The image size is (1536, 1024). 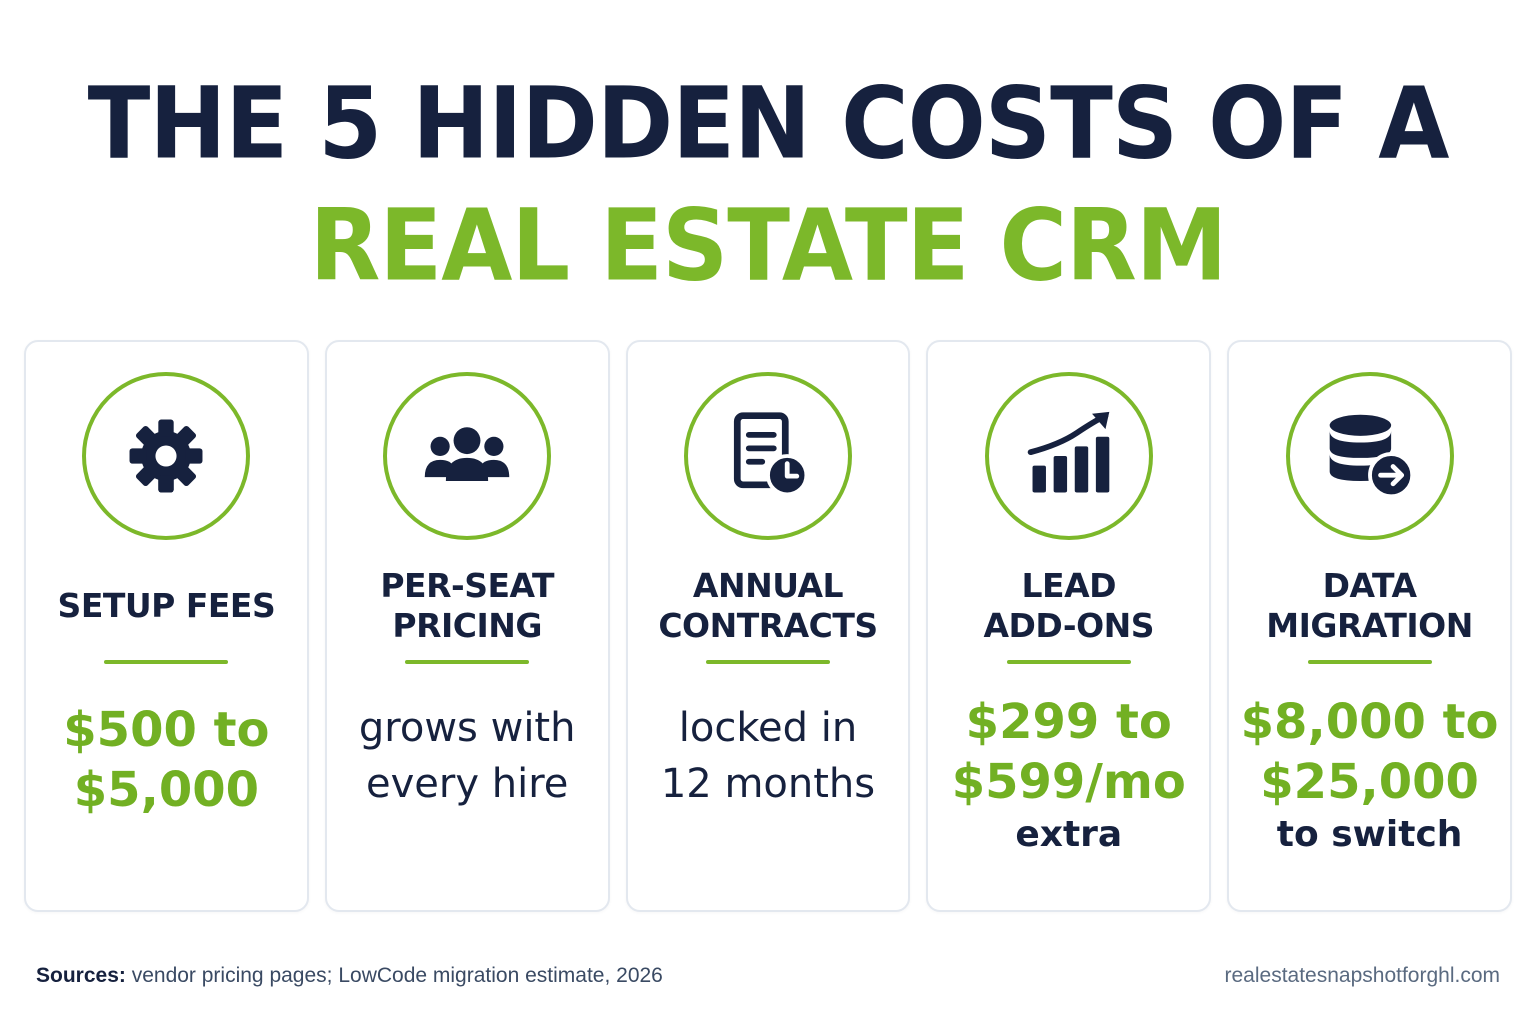 I want to click on value-line-1: $500 to, so click(x=166, y=730).